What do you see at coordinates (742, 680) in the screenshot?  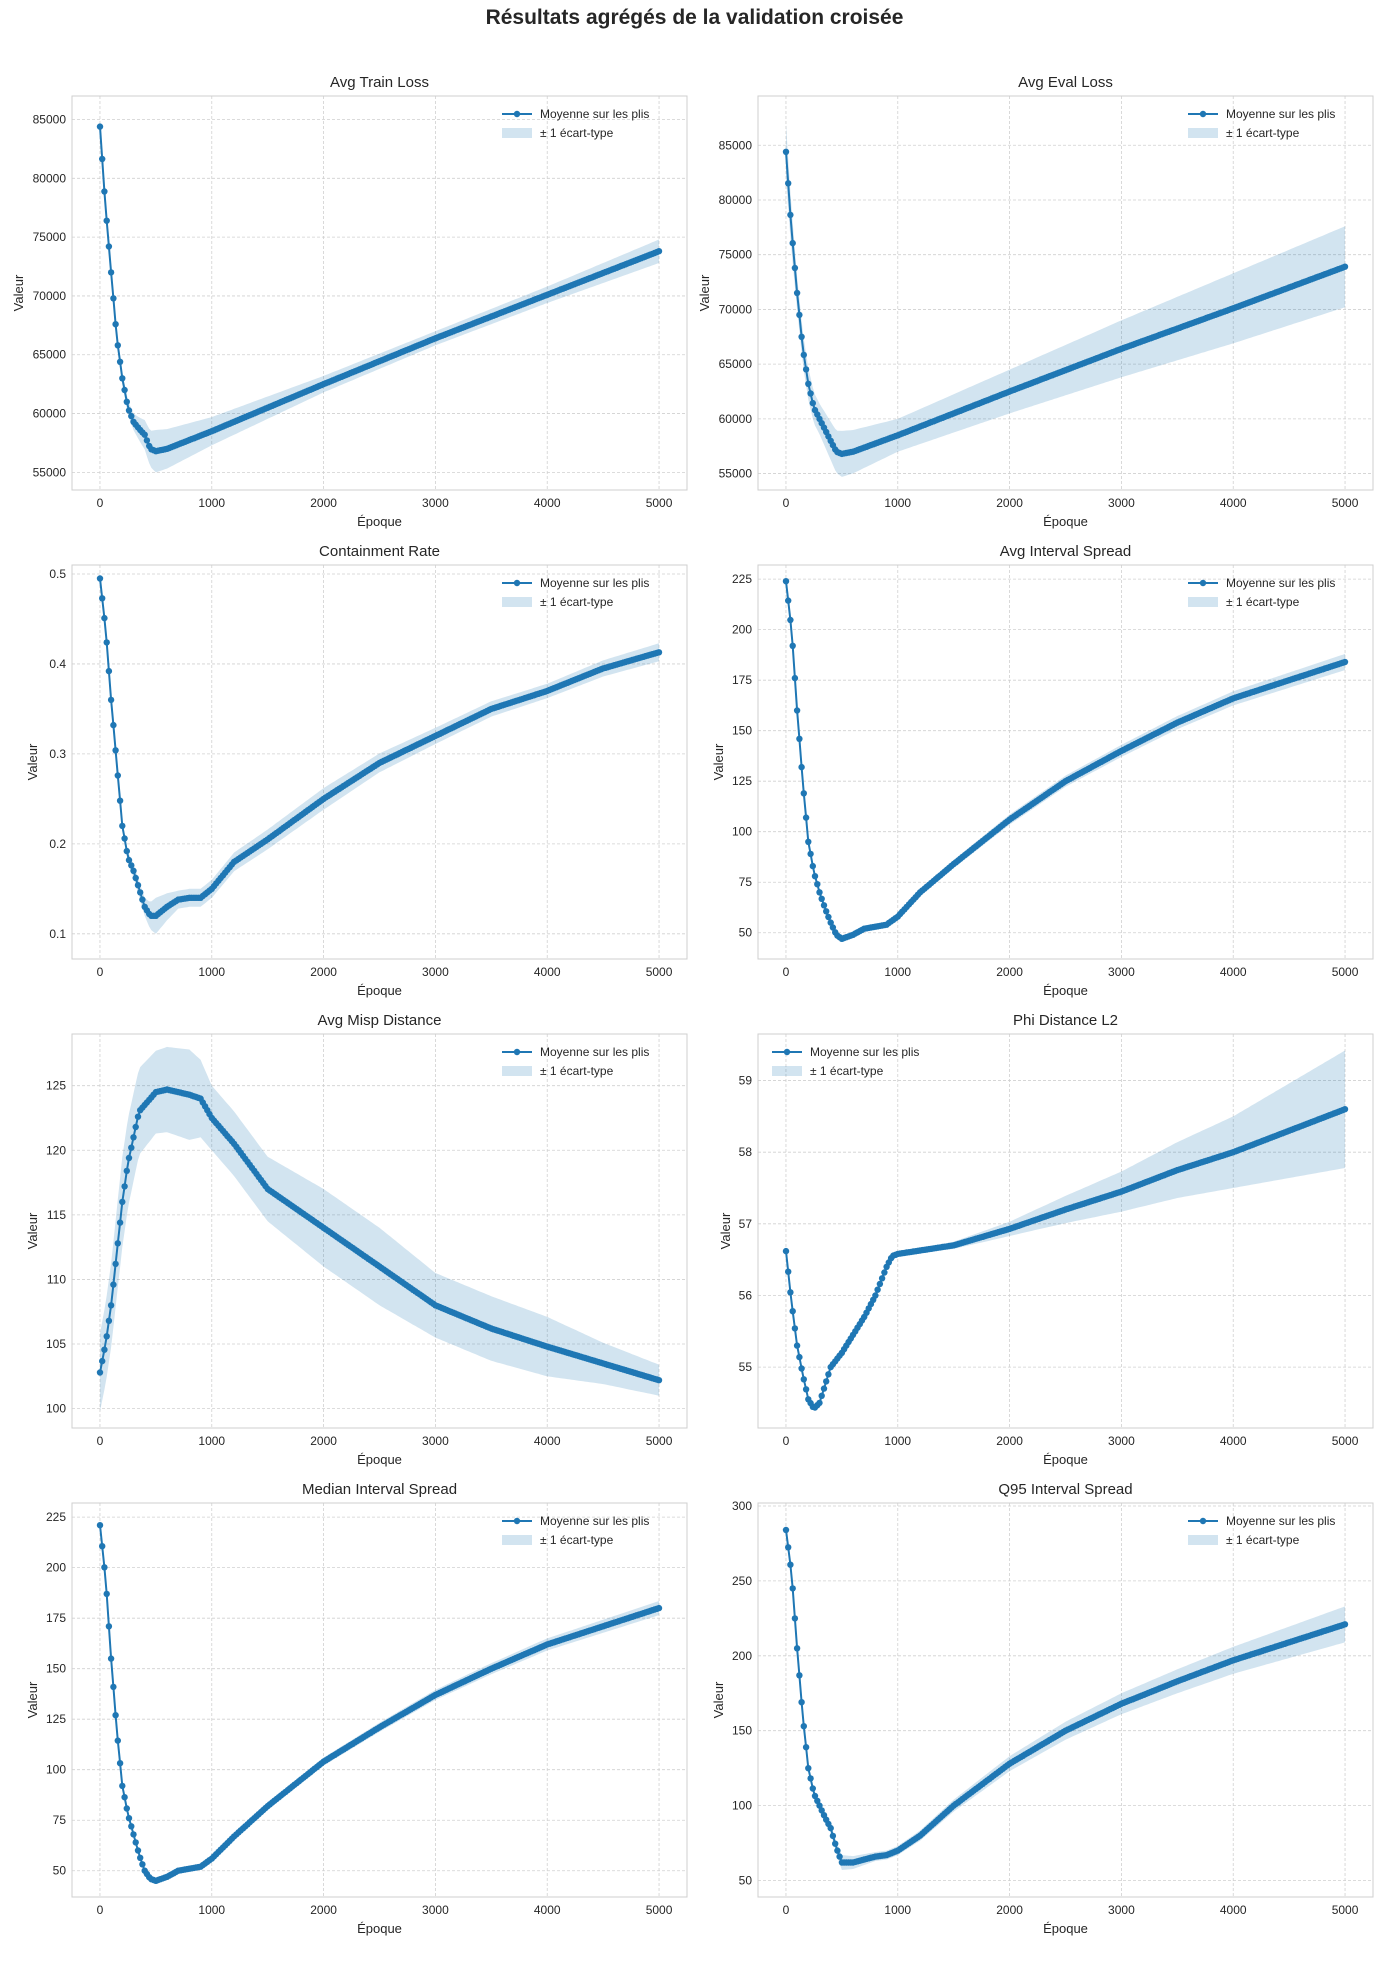 I see `y-tick-label: 175` at bounding box center [742, 680].